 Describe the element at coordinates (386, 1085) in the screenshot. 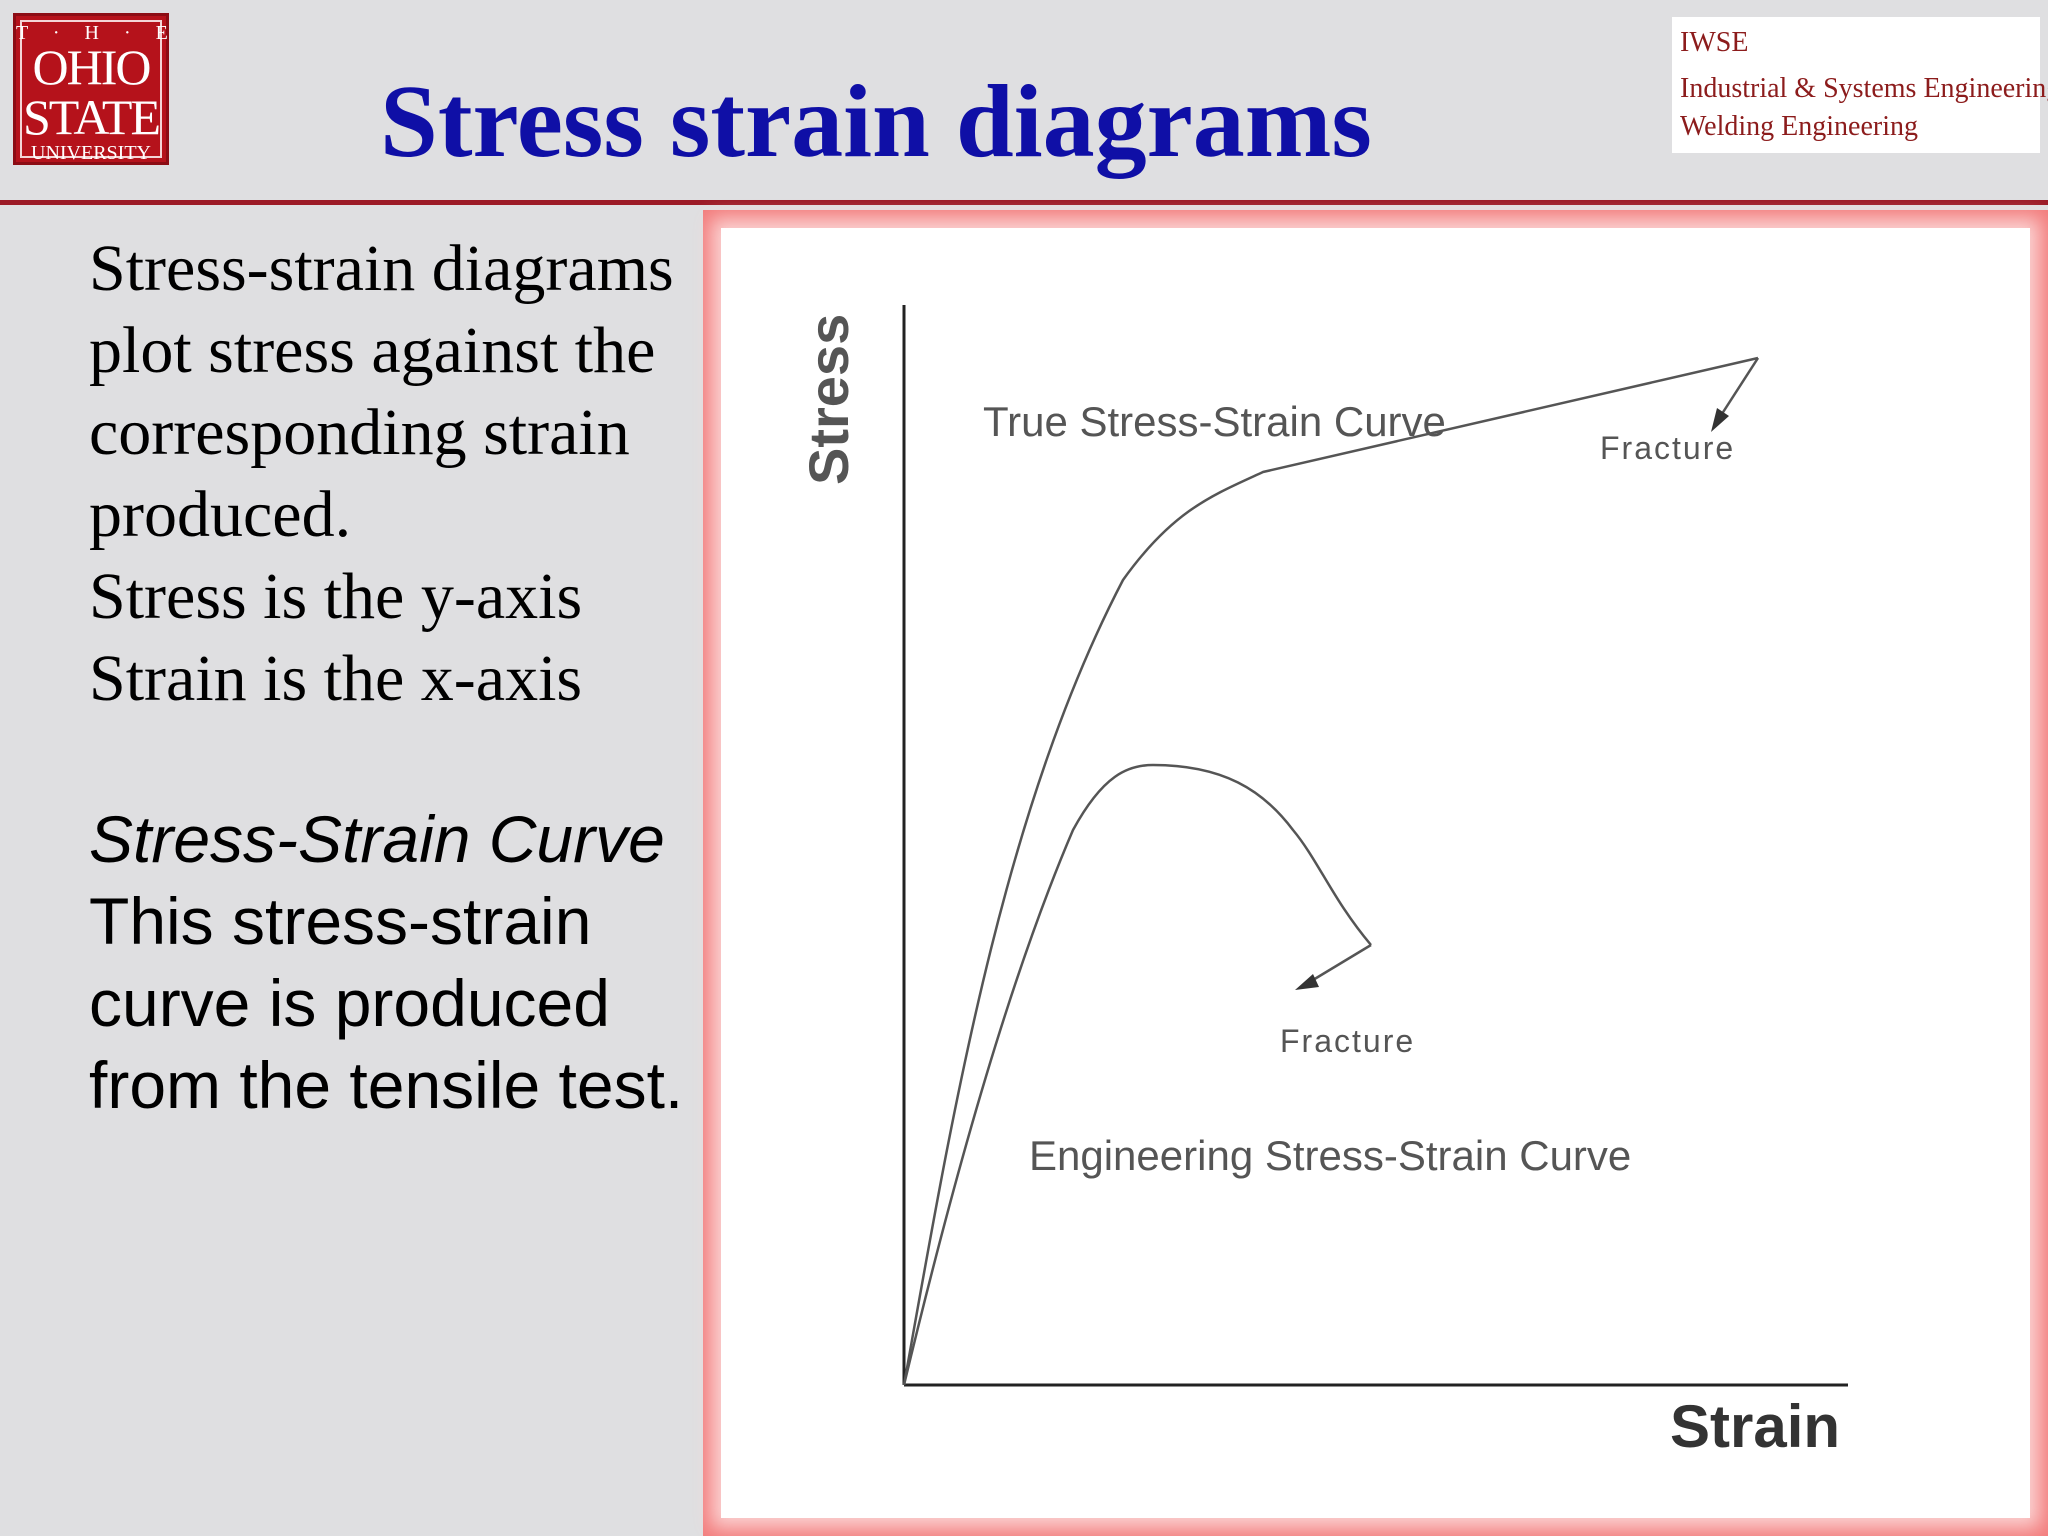

I see `body-line: from the tensile test.` at that location.